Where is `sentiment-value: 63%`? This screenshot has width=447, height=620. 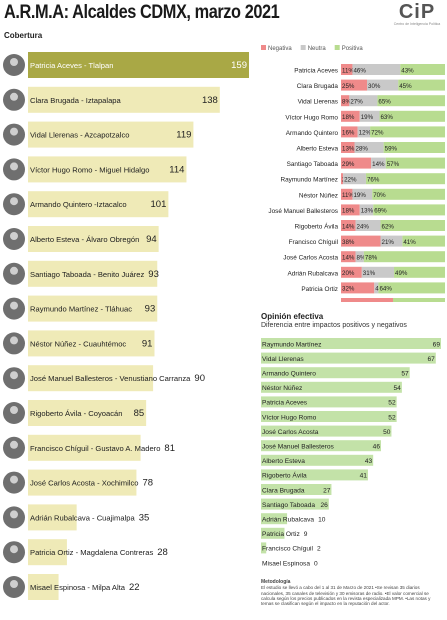
sentiment-value: 63% is located at coordinates (386, 117).